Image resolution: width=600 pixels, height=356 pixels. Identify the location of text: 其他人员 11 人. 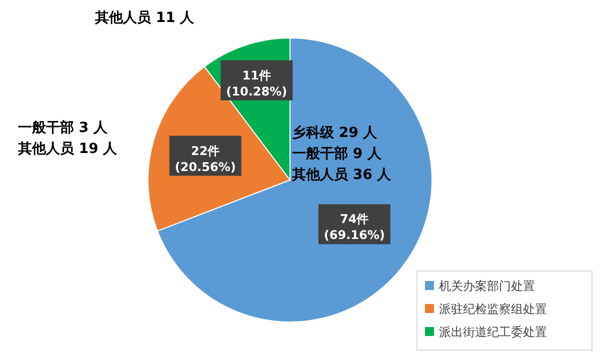
(145, 18).